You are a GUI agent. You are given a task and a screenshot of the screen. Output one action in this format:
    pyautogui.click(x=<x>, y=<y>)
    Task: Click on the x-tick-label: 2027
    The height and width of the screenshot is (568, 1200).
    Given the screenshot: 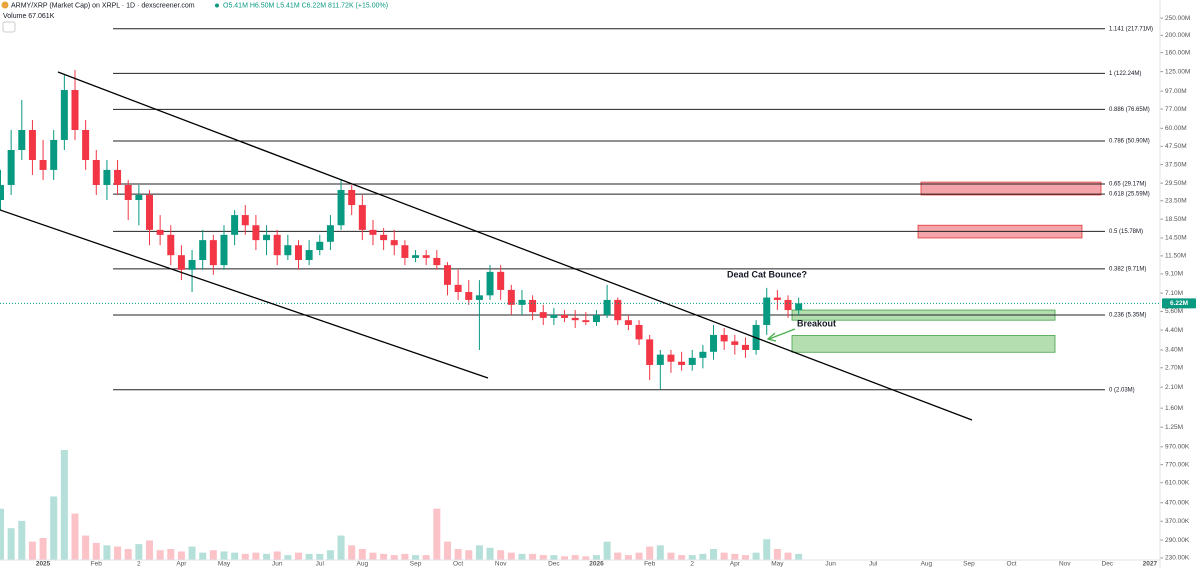 What is the action you would take?
    pyautogui.click(x=1150, y=564)
    